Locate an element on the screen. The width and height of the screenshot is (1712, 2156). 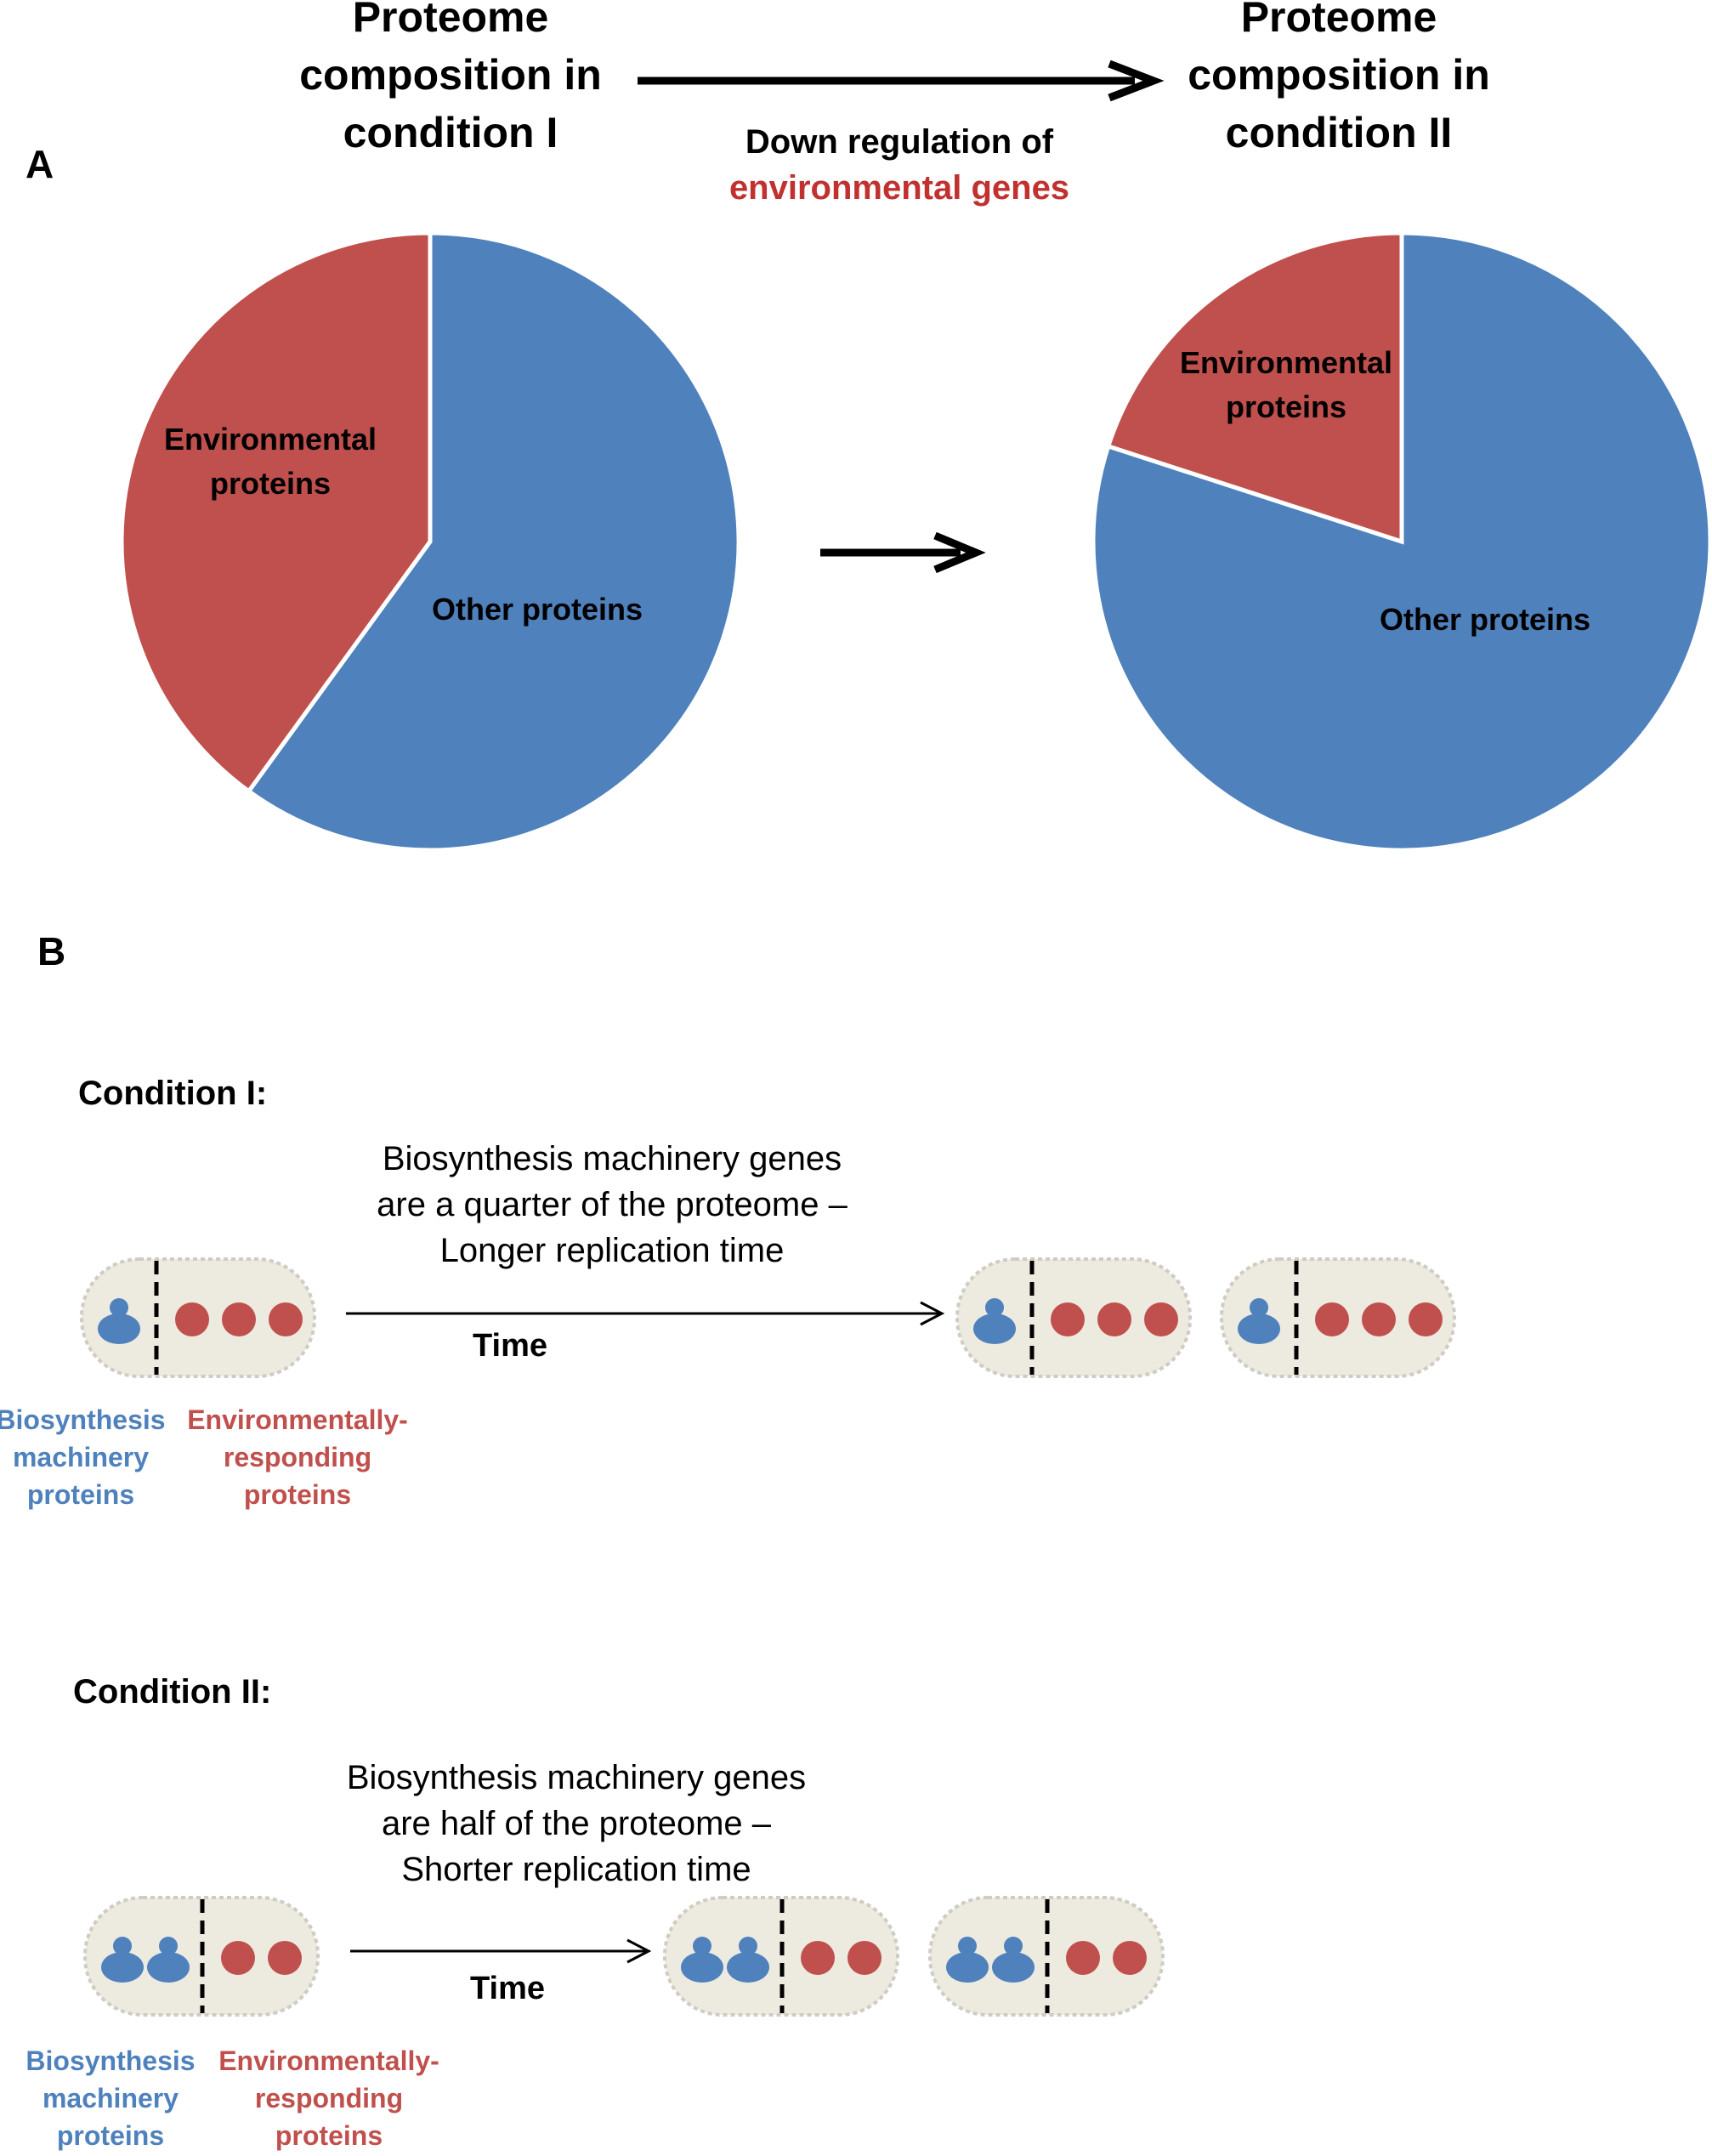
condition-i-note-line2: are a quarter of the proteome – is located at coordinates (612, 1204).